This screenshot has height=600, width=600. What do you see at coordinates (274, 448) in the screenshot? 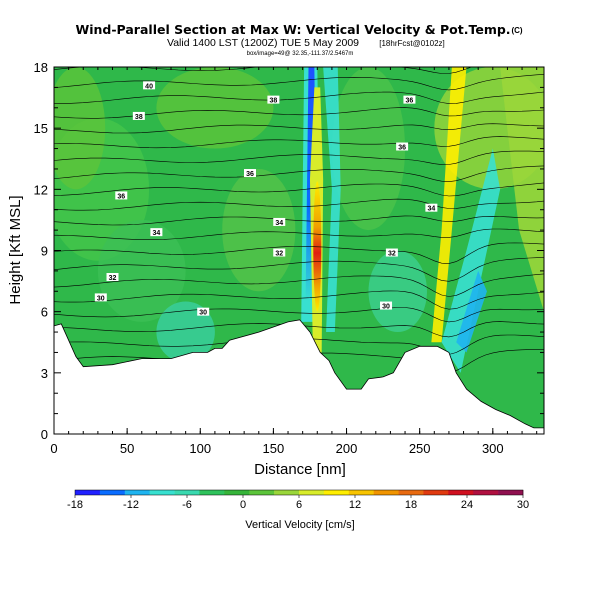
I see `x-tick-label: 150` at bounding box center [274, 448].